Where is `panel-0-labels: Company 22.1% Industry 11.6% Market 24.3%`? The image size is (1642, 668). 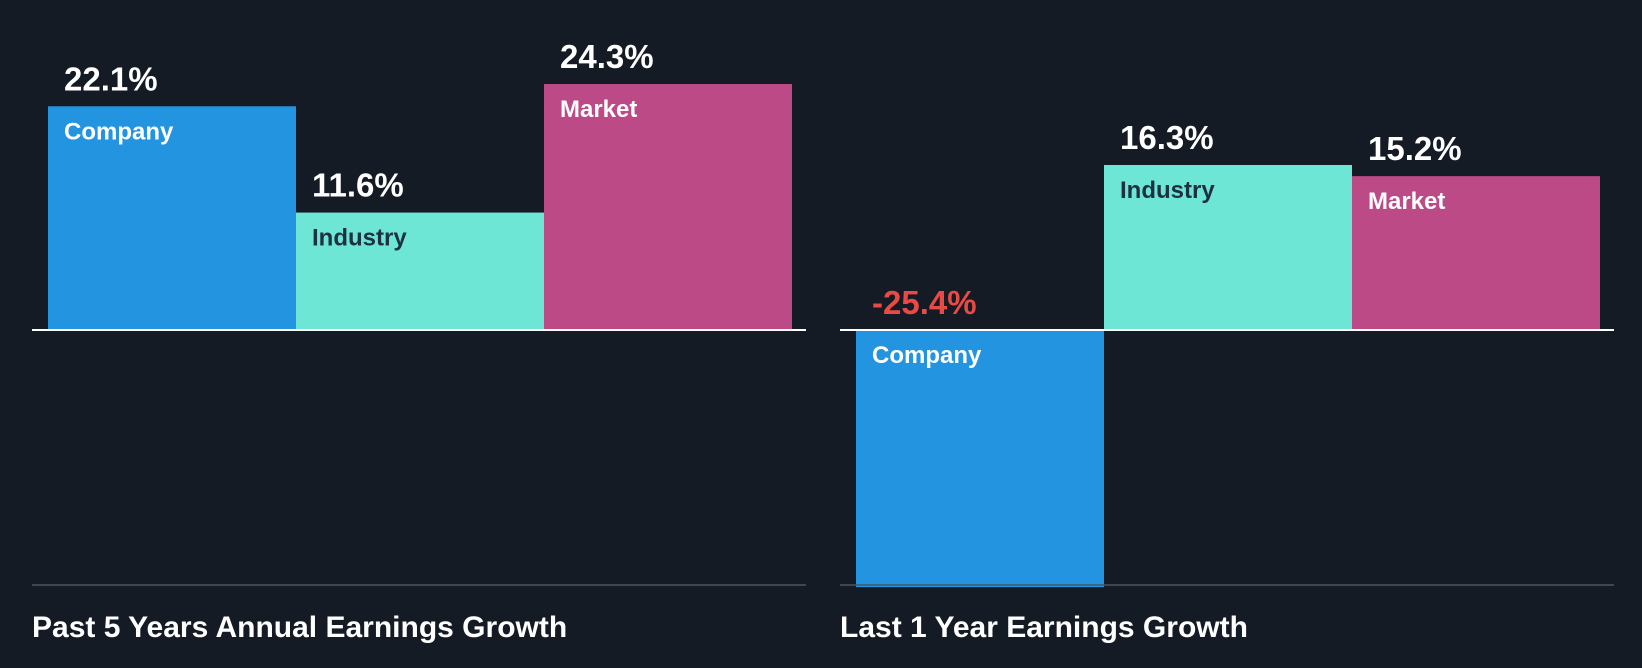
panel-0-labels: Company 22.1% Industry 11.6% Market 24.3% is located at coordinates (359, 145).